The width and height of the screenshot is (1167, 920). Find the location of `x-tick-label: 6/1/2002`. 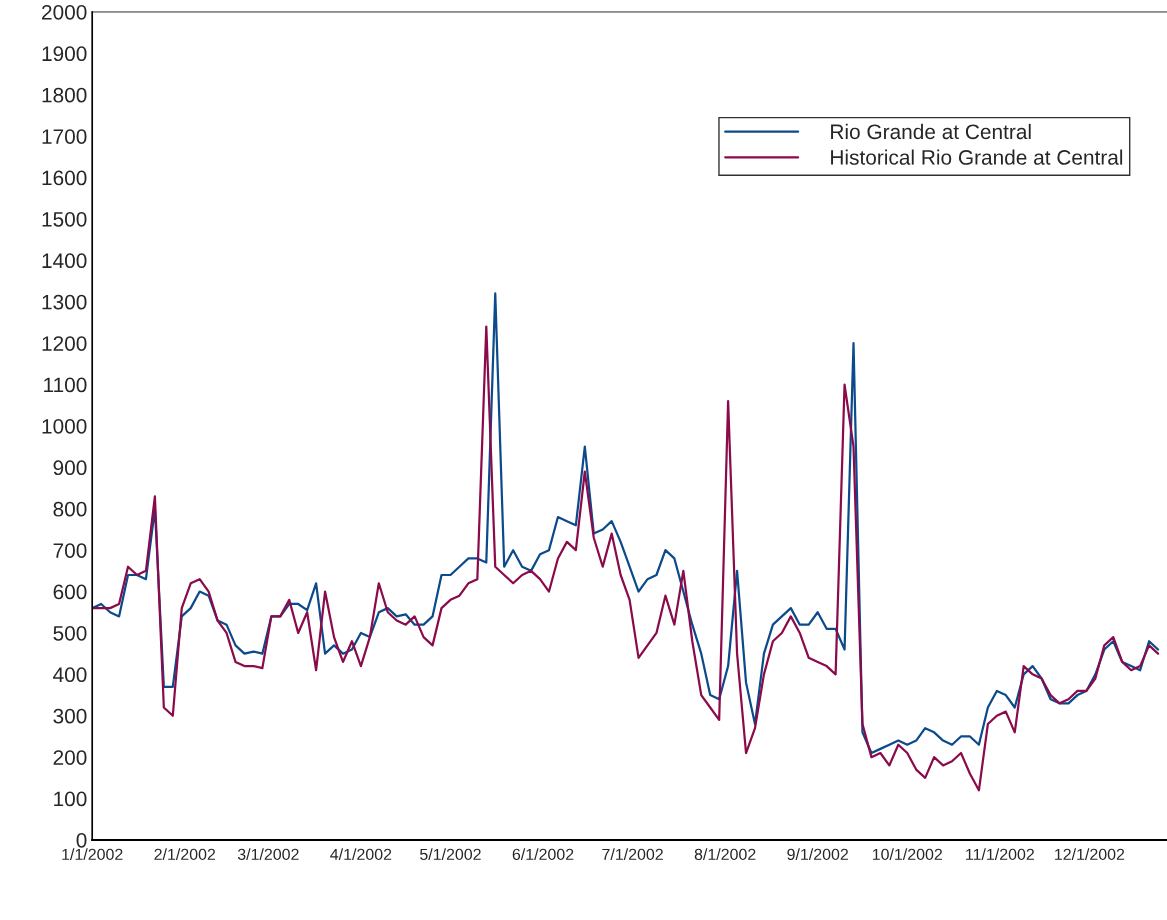

x-tick-label: 6/1/2002 is located at coordinates (543, 854).